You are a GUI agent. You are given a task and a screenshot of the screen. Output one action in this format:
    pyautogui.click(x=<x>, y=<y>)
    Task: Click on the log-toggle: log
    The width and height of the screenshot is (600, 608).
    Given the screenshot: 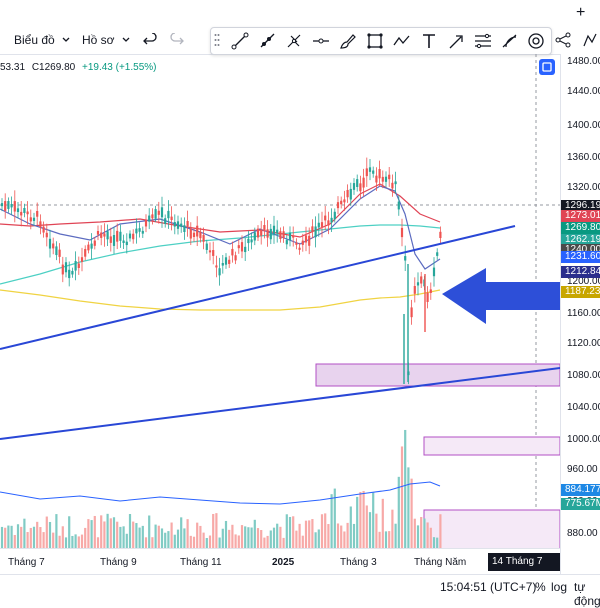 What is the action you would take?
    pyautogui.click(x=559, y=587)
    